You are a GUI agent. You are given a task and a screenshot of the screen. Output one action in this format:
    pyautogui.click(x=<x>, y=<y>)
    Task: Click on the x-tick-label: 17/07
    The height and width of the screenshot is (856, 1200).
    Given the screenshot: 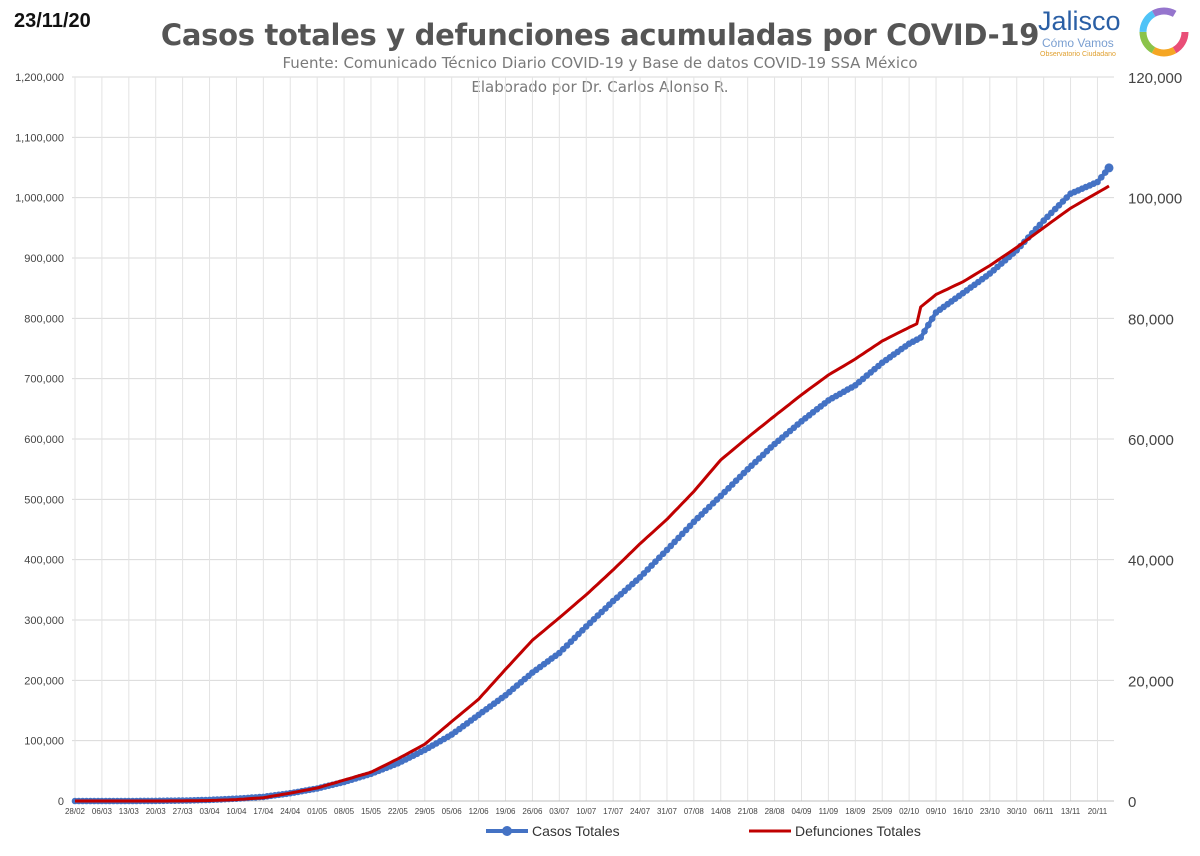 What is the action you would take?
    pyautogui.click(x=613, y=811)
    